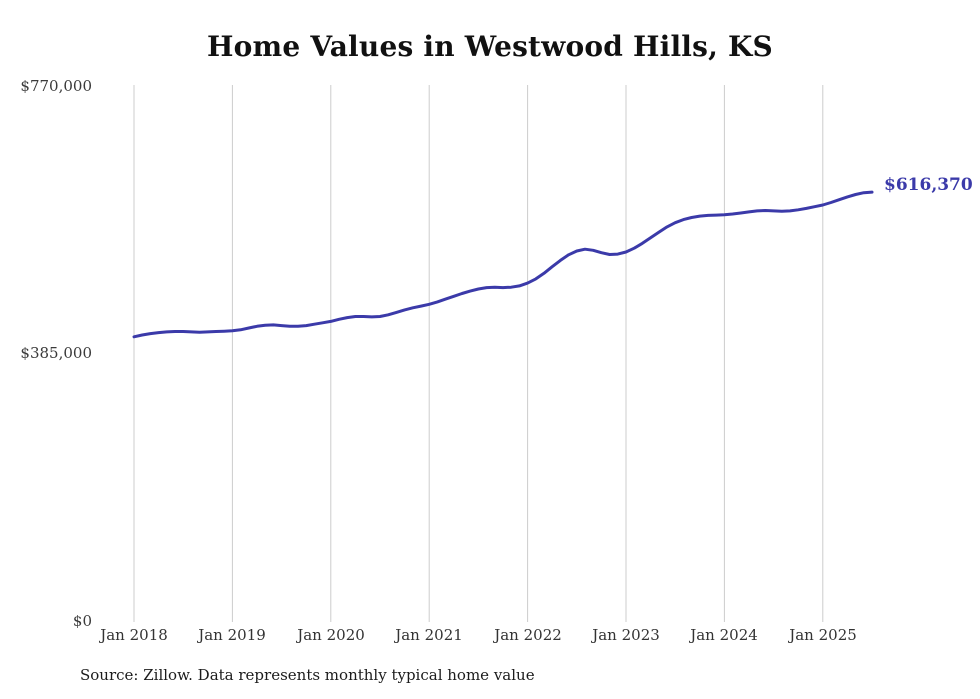 The width and height of the screenshot is (980, 699). What do you see at coordinates (331, 635) in the screenshot?
I see `x-axis-tick-label: Jan 2020` at bounding box center [331, 635].